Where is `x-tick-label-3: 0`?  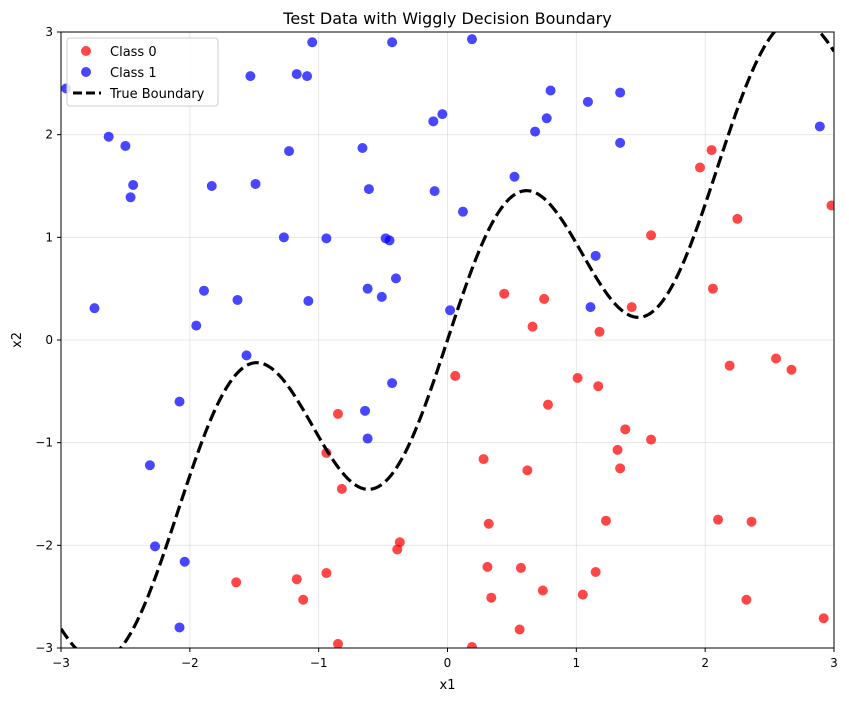
x-tick-label-3: 0 is located at coordinates (448, 663).